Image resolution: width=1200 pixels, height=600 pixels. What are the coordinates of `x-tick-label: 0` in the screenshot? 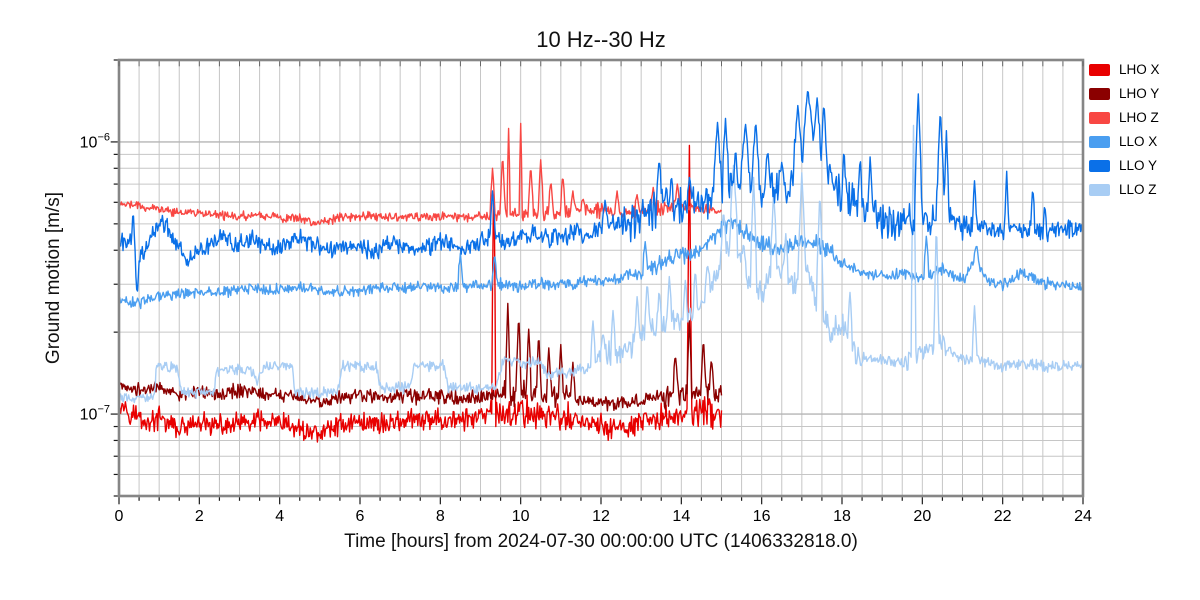 It's located at (119, 516).